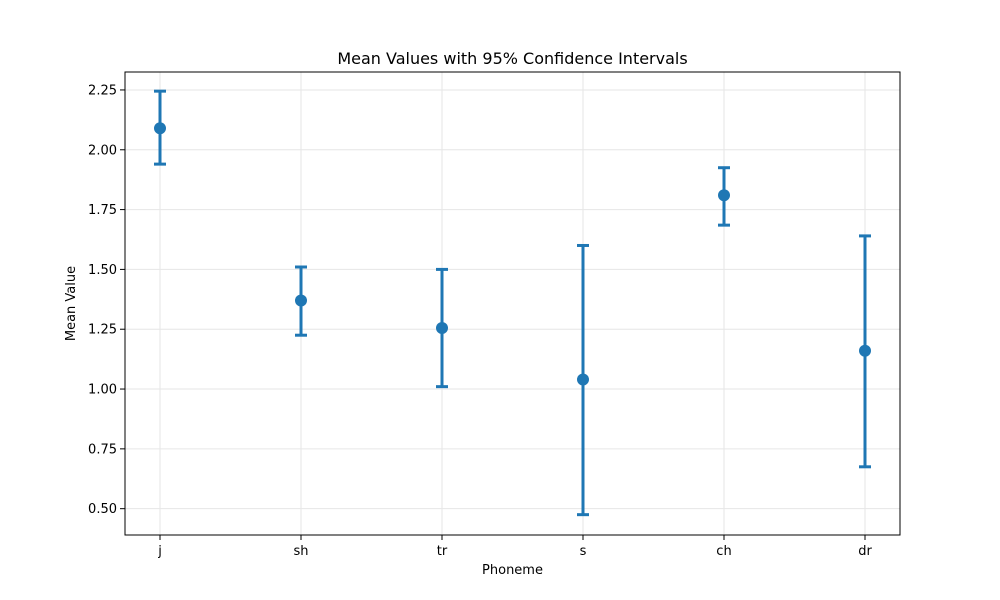 This screenshot has height=600, width=1000. What do you see at coordinates (102, 270) in the screenshot?
I see `y-tick-label: 1.50` at bounding box center [102, 270].